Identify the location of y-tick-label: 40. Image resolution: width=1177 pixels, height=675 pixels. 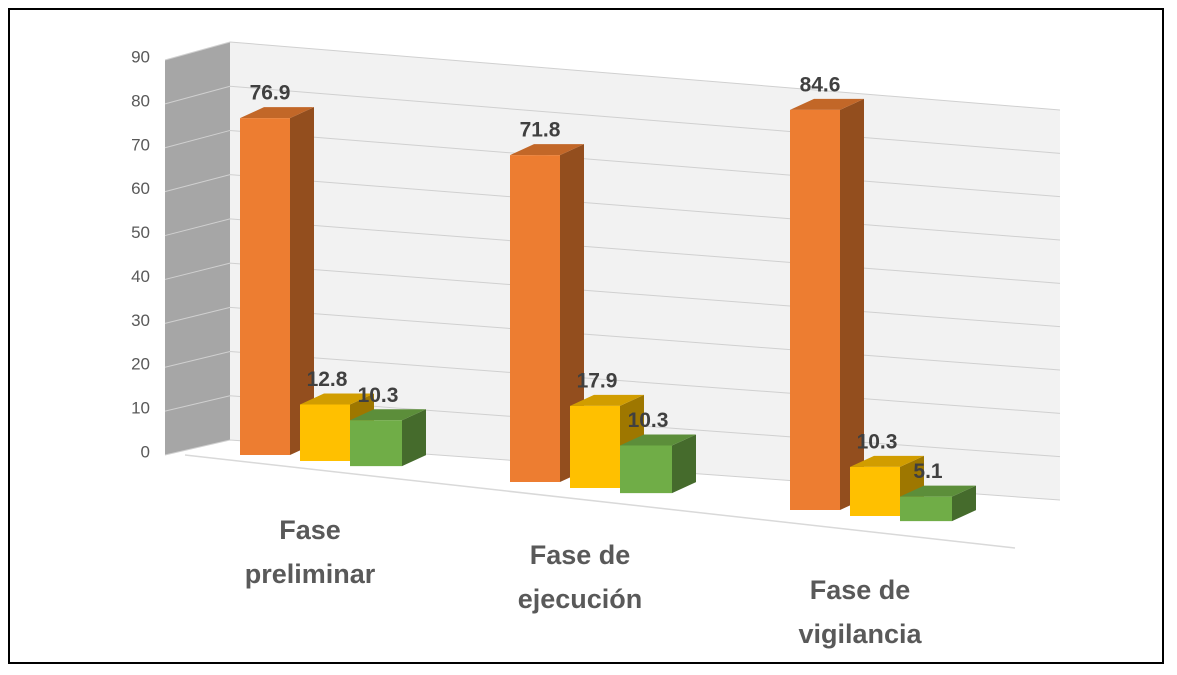
(140, 276).